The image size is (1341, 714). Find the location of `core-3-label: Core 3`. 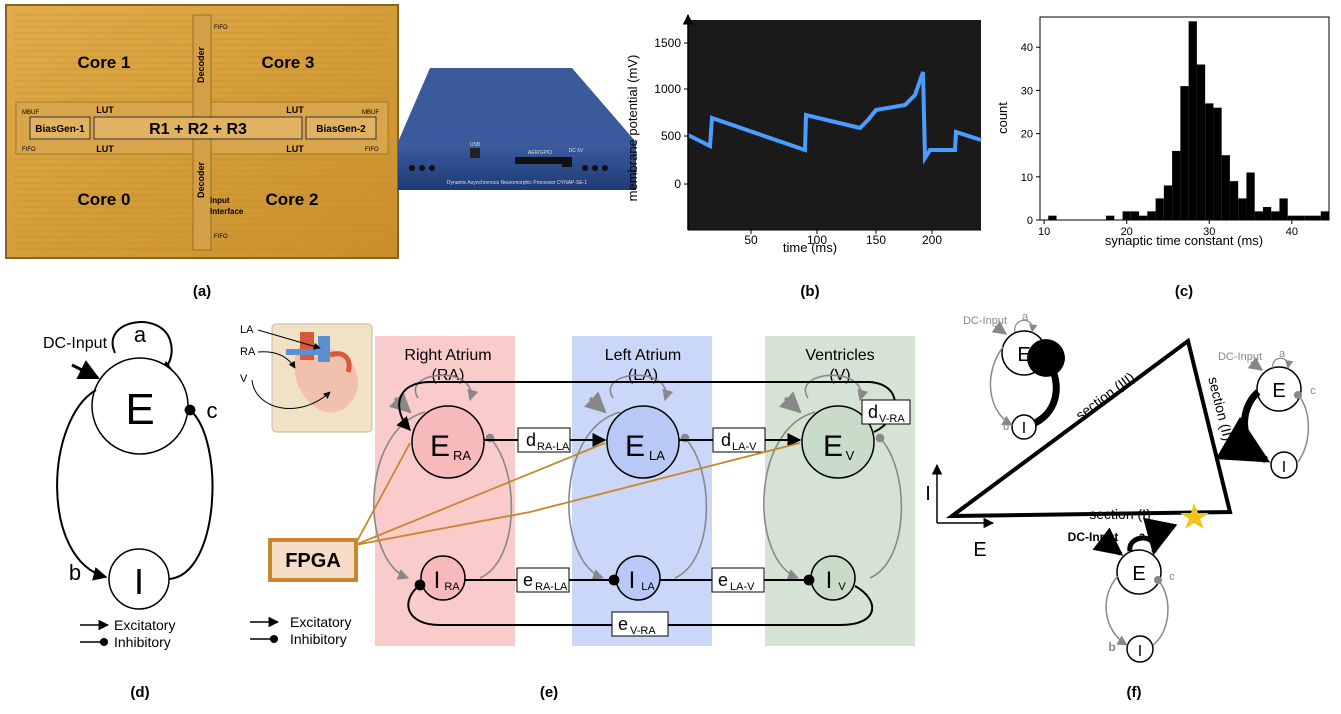

core-3-label: Core 3 is located at coordinates (288, 62).